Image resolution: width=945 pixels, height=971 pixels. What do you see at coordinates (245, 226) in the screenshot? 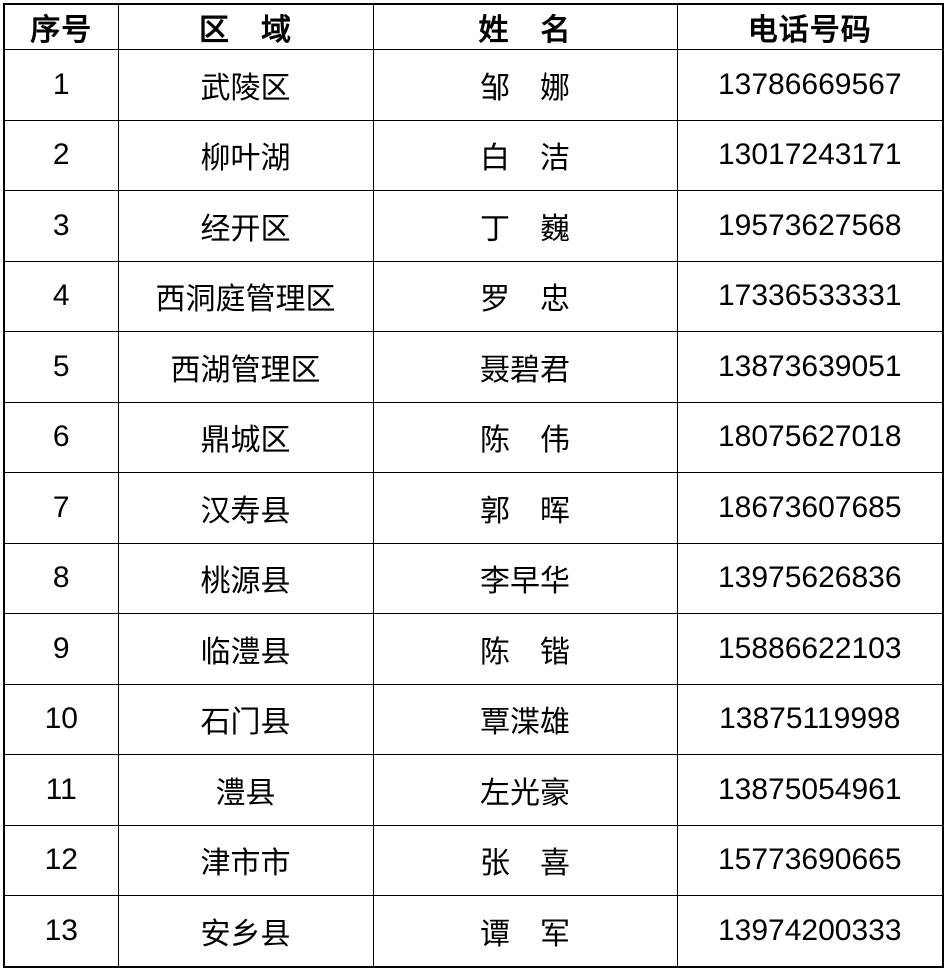
I see `region-cell: 经开区` at bounding box center [245, 226].